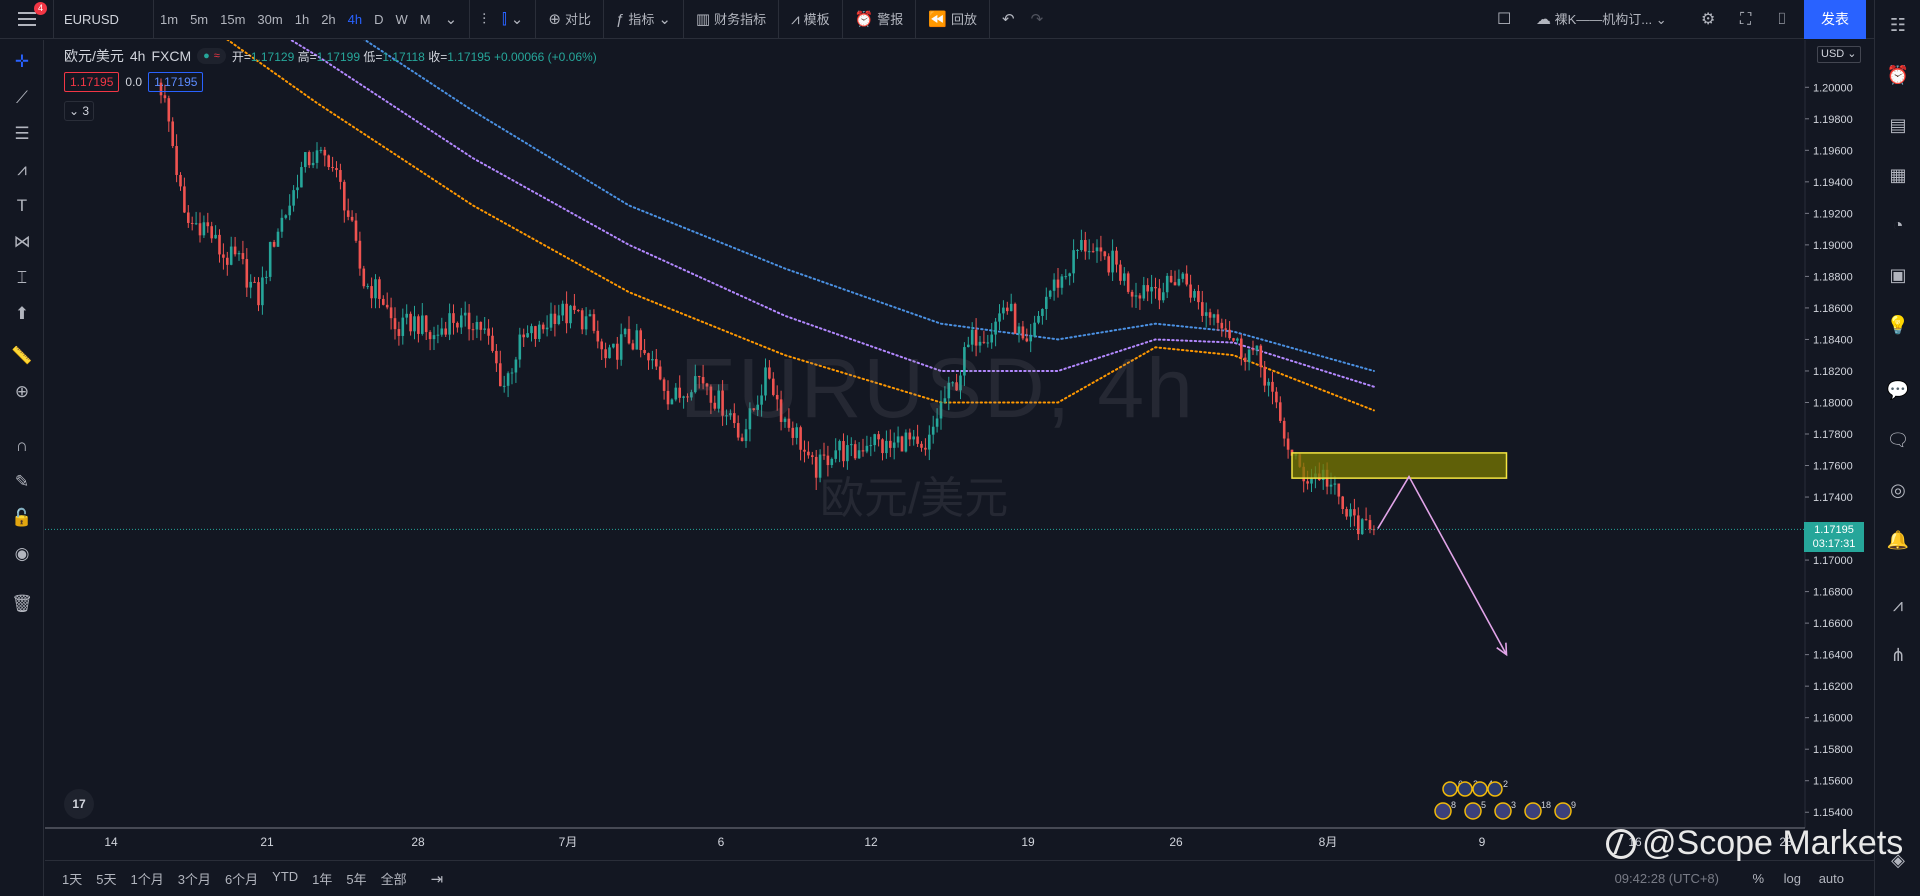 Image resolution: width=1920 pixels, height=896 pixels. I want to click on streams-button: ◎, so click(1897, 490).